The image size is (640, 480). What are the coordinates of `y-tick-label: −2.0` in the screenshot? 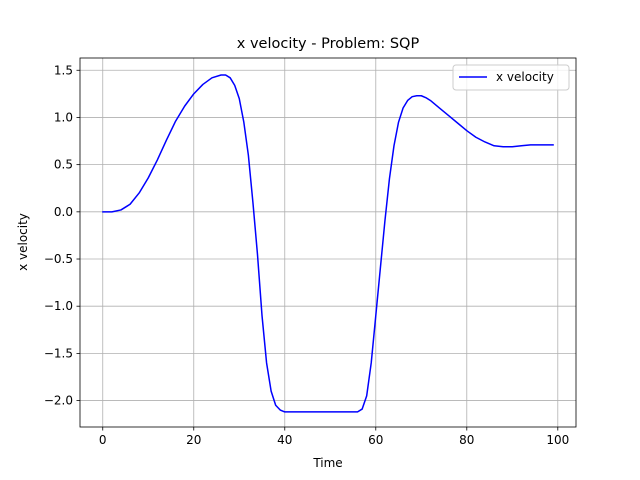 It's located at (58, 401).